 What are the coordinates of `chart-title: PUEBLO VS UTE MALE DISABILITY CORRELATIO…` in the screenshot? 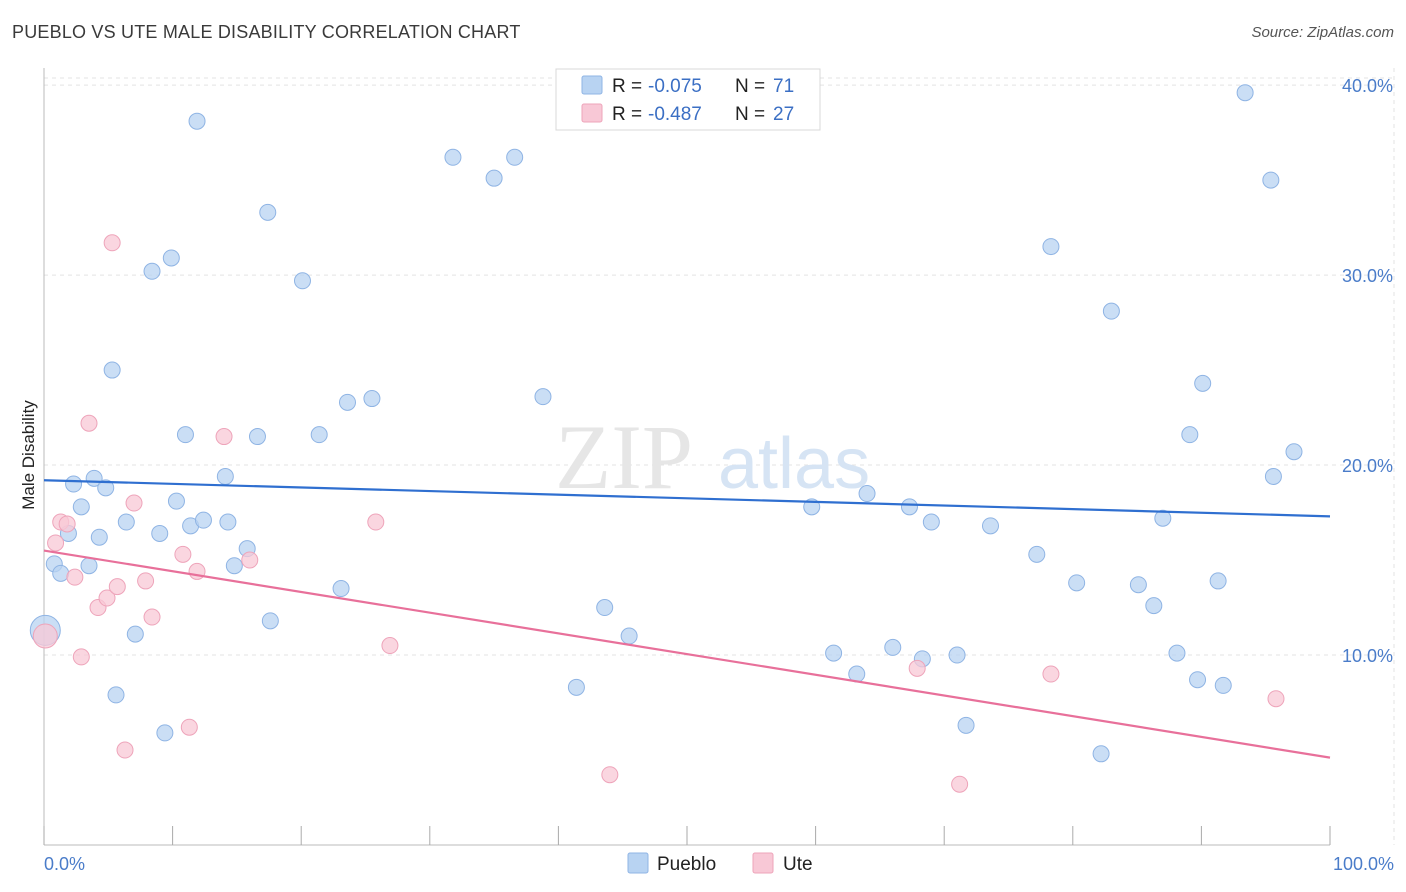 It's located at (266, 32).